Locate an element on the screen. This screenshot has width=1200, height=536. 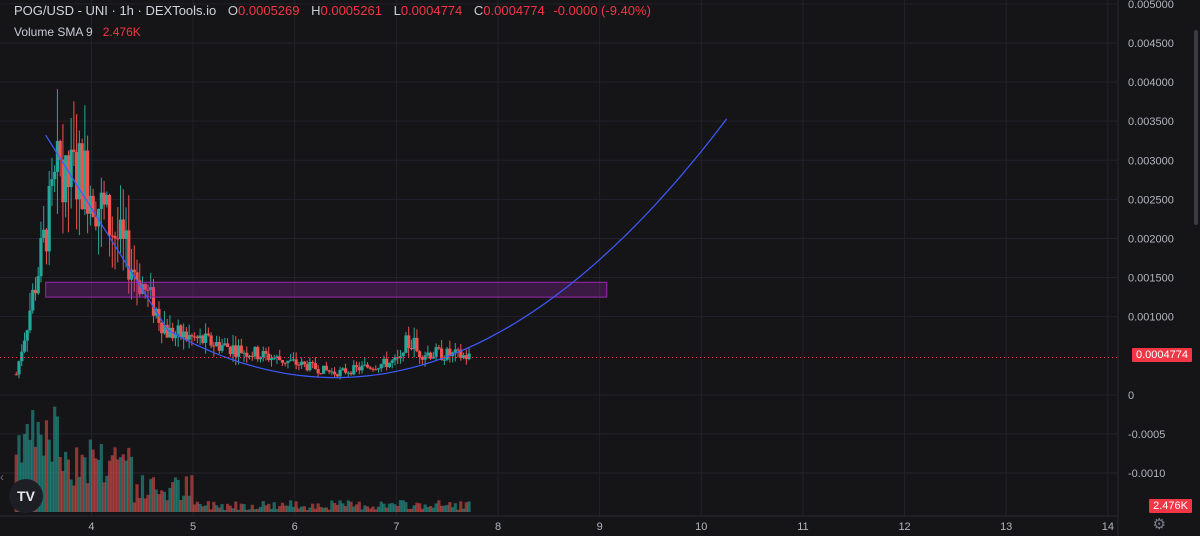
gear-icon: ⚙ is located at coordinates (1159, 524).